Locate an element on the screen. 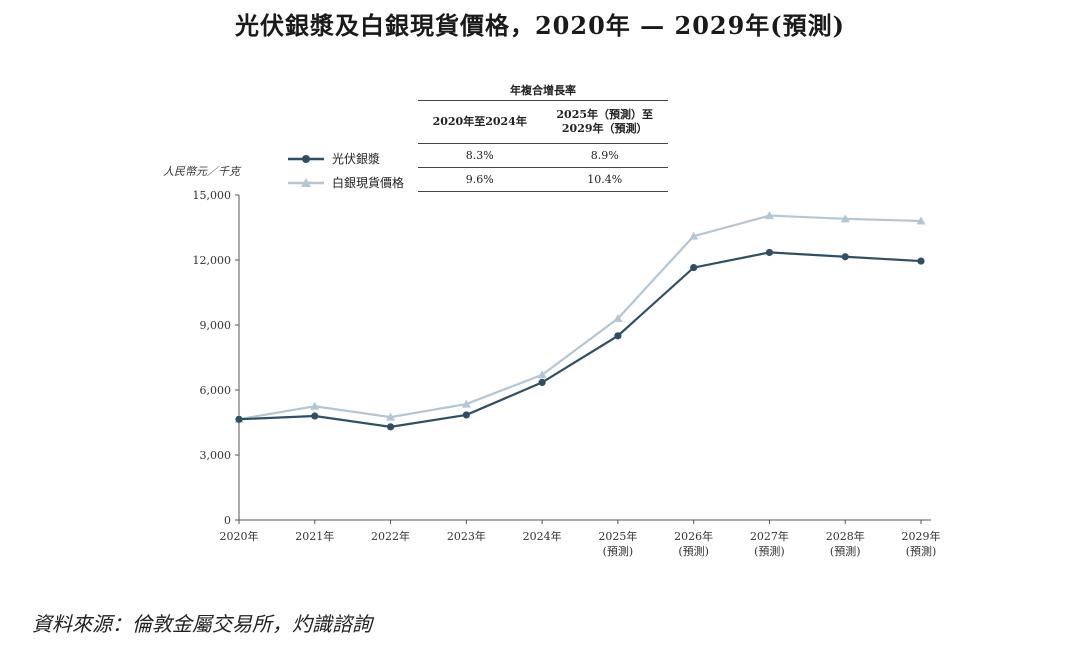  y-tick-label: 6,000 is located at coordinates (216, 390).